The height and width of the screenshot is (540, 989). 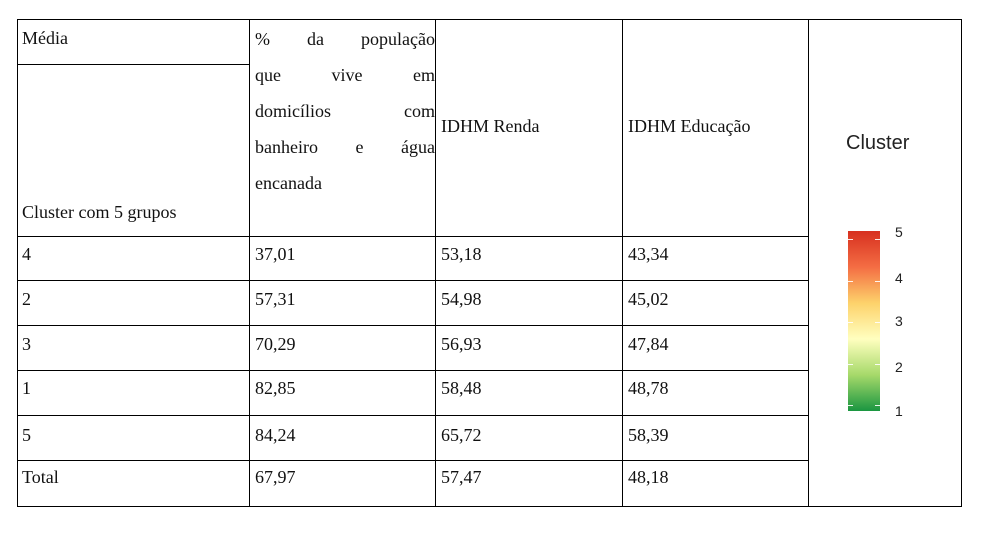 I want to click on table-cell-renda: 65,72, so click(x=461, y=435).